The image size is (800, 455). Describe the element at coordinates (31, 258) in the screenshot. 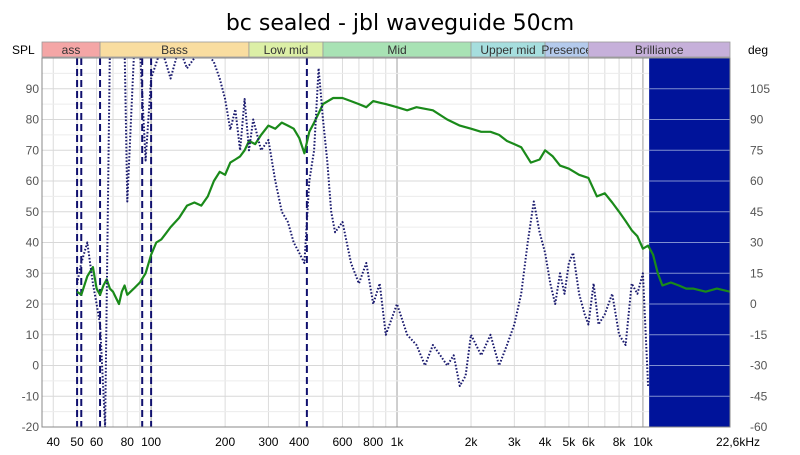

I see `y-left-ticks: -20 -10 0 10 20 30 40 50 60 70 80 90` at that location.